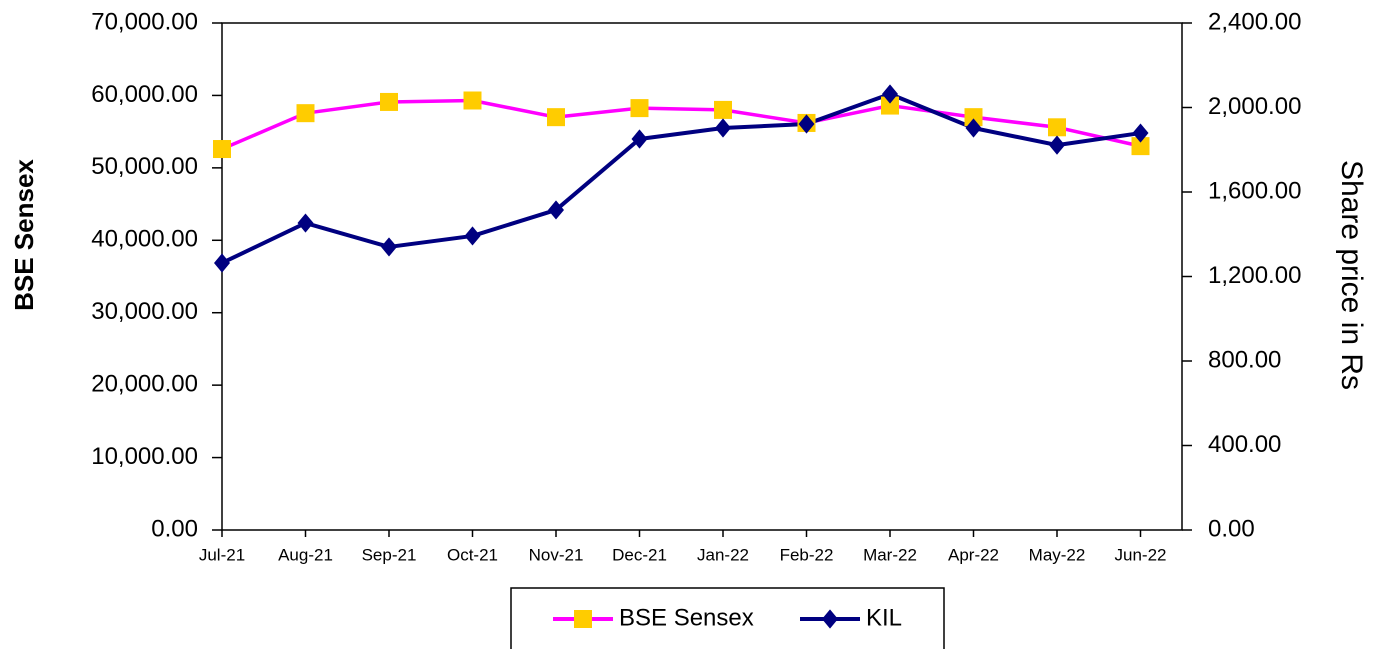  Describe the element at coordinates (1141, 554) in the screenshot. I see `x-tick-label: Jun-22` at that location.